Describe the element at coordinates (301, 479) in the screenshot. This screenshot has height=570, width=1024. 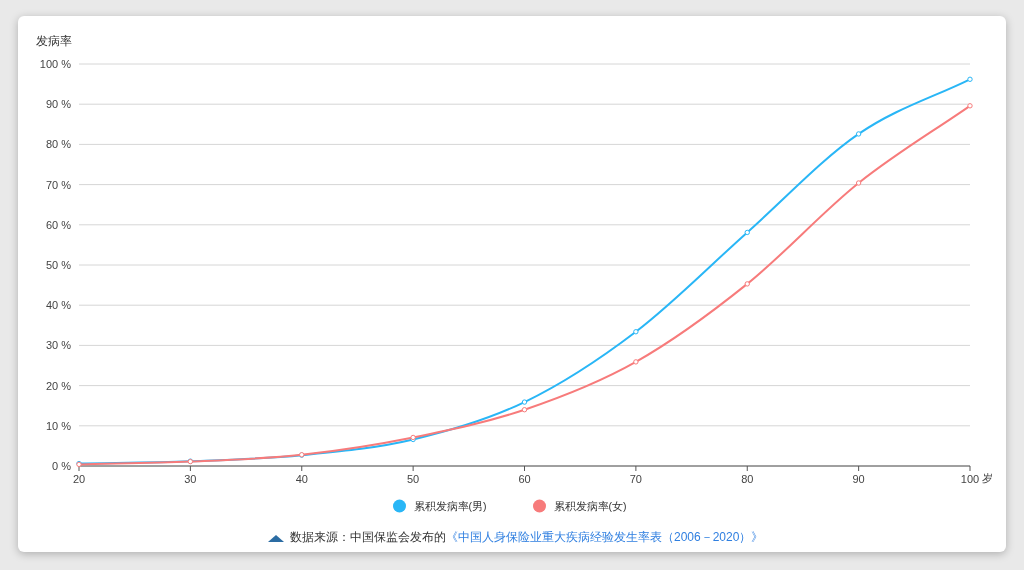
I see `x-tick-label: 40` at that location.